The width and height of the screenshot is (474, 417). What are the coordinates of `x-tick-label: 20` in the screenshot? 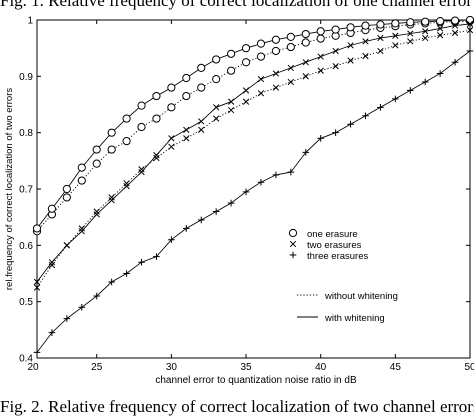 It's located at (33, 367).